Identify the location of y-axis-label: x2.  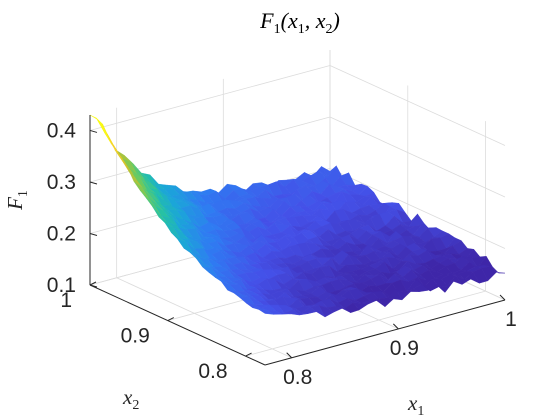
(130, 399).